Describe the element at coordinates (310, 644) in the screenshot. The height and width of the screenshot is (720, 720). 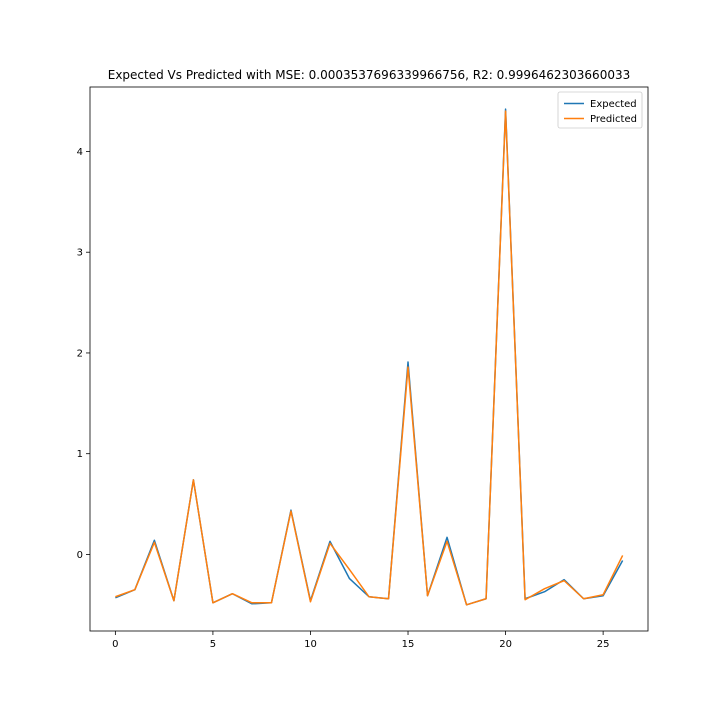
I see `x-tick-label: 10` at that location.